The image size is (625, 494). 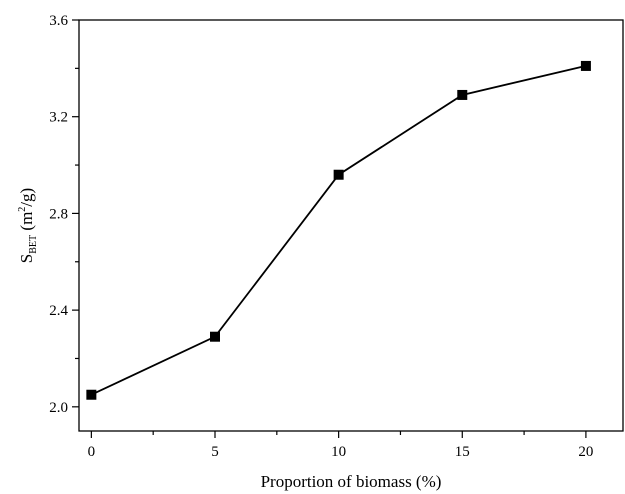 What do you see at coordinates (58, 408) in the screenshot?
I see `y-tick-label: 2.0` at bounding box center [58, 408].